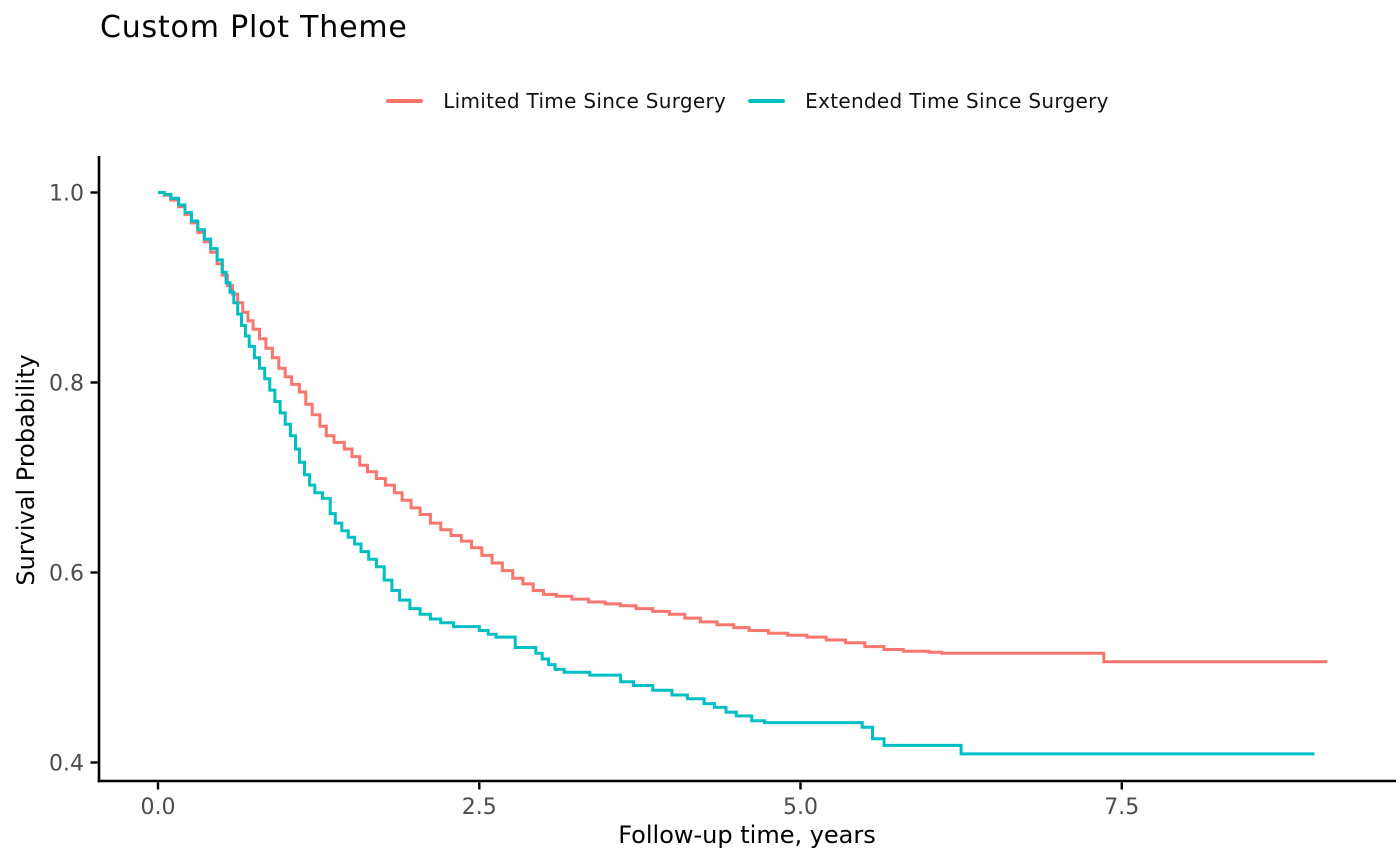 This screenshot has height=865, width=1400. I want to click on y-tick-label: 0.6, so click(66, 574).